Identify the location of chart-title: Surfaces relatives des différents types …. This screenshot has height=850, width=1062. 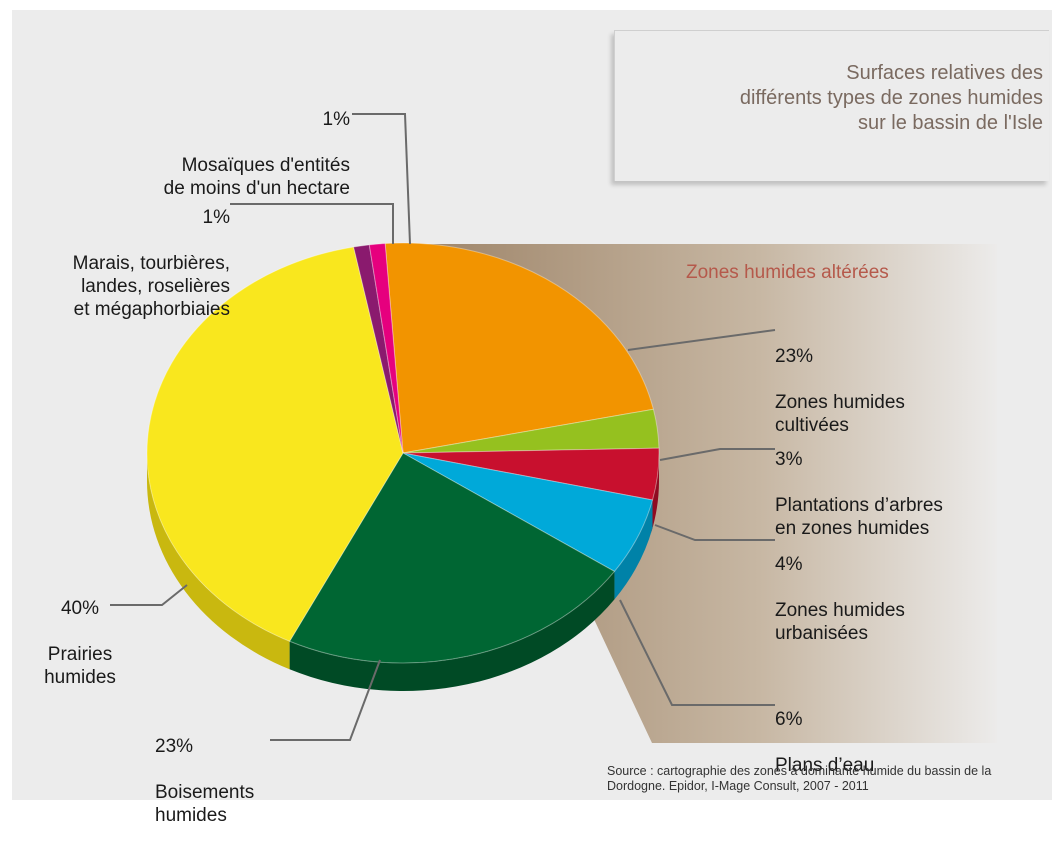
(891, 98).